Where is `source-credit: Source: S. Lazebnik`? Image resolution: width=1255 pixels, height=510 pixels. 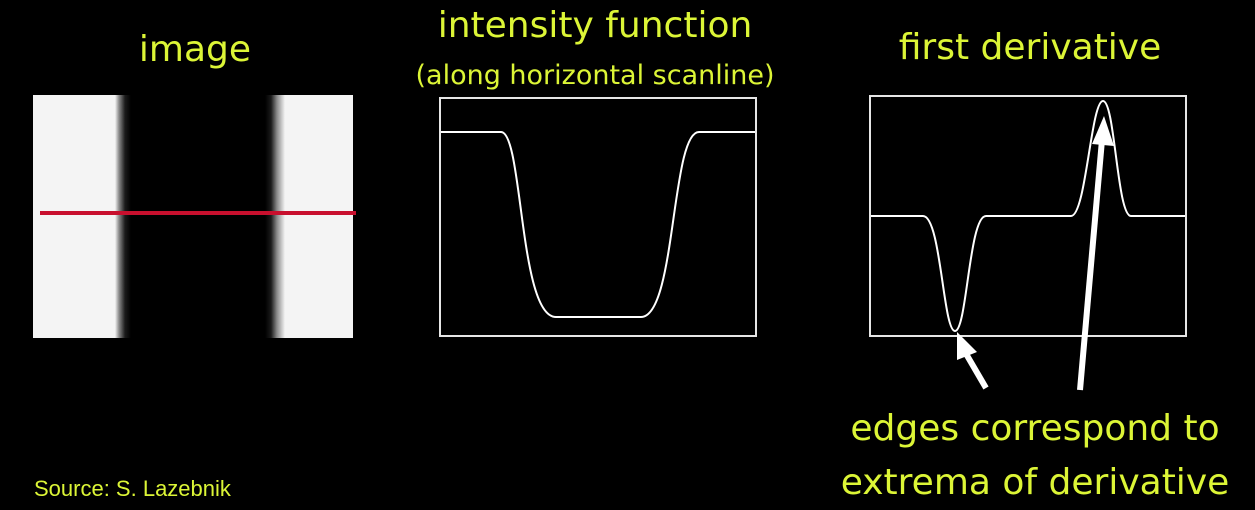
source-credit: Source: S. Lazebnik is located at coordinates (132, 488).